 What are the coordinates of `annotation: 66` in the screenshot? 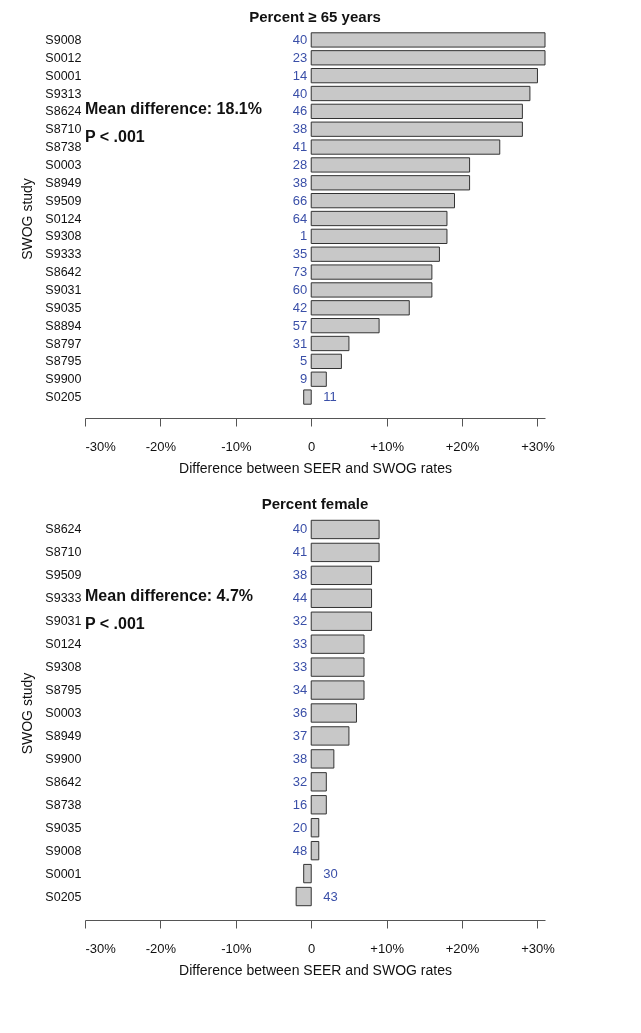 It's located at (300, 200).